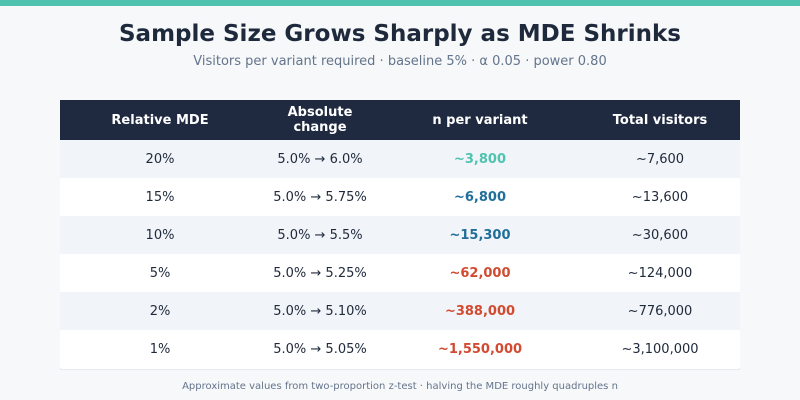 This screenshot has width=800, height=400. I want to click on cell-total-visitors: ~7,600, so click(660, 159).